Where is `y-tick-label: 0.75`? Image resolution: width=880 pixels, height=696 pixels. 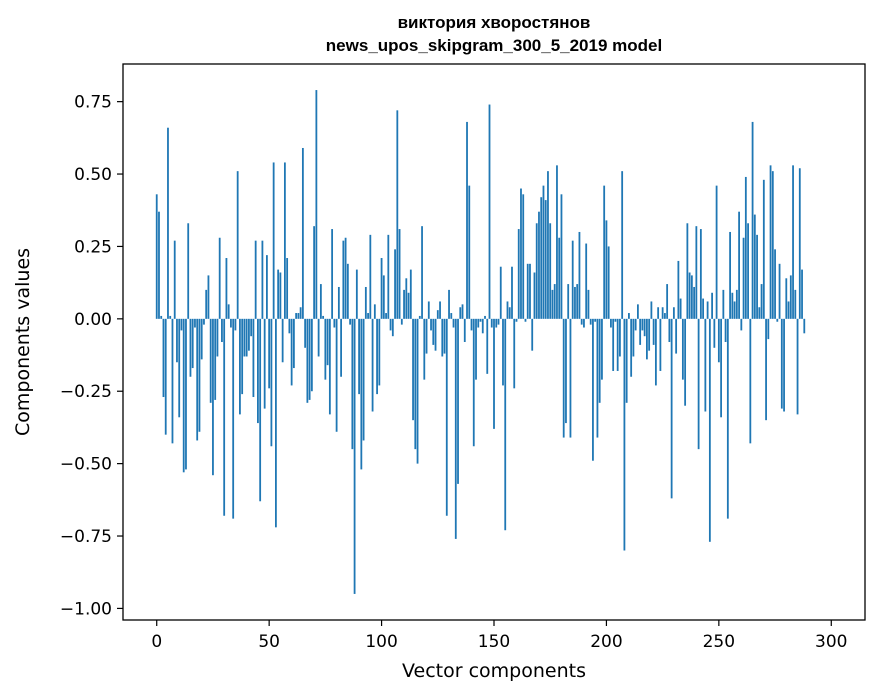 y-tick-label: 0.75 is located at coordinates (93, 103).